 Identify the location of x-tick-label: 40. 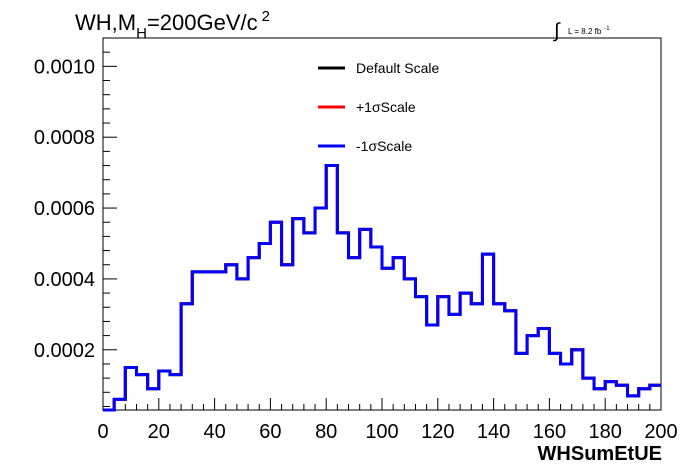
(214, 432).